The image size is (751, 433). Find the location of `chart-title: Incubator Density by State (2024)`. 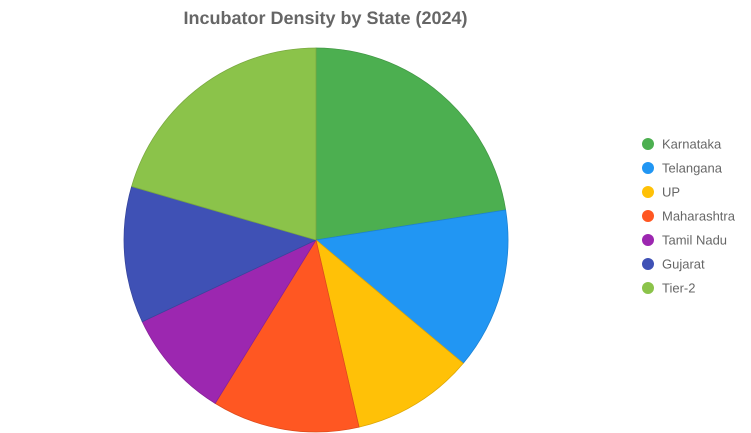

chart-title: Incubator Density by State (2024) is located at coordinates (325, 18).